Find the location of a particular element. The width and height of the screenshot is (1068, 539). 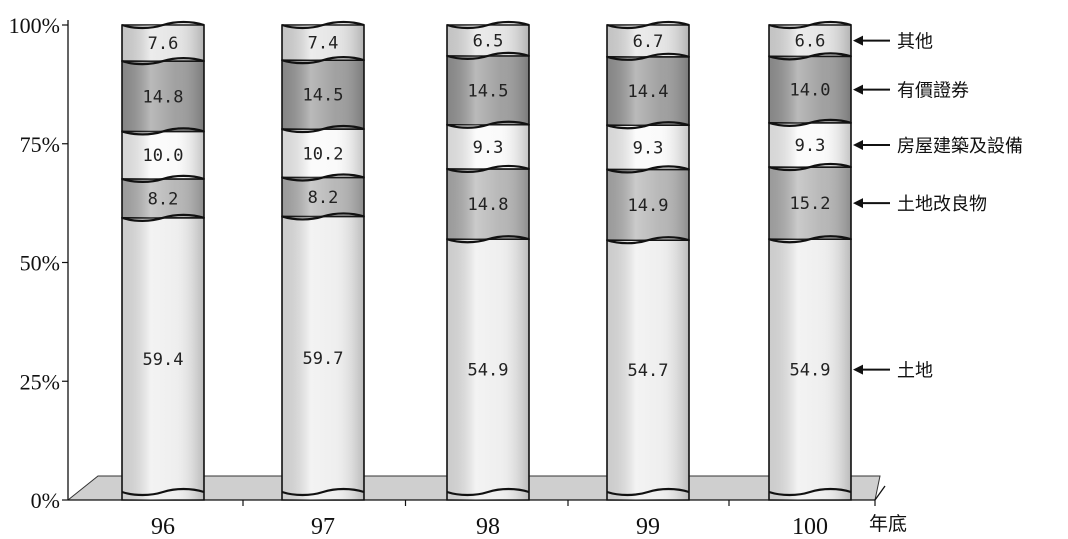

data-label: 10.2 is located at coordinates (323, 154).